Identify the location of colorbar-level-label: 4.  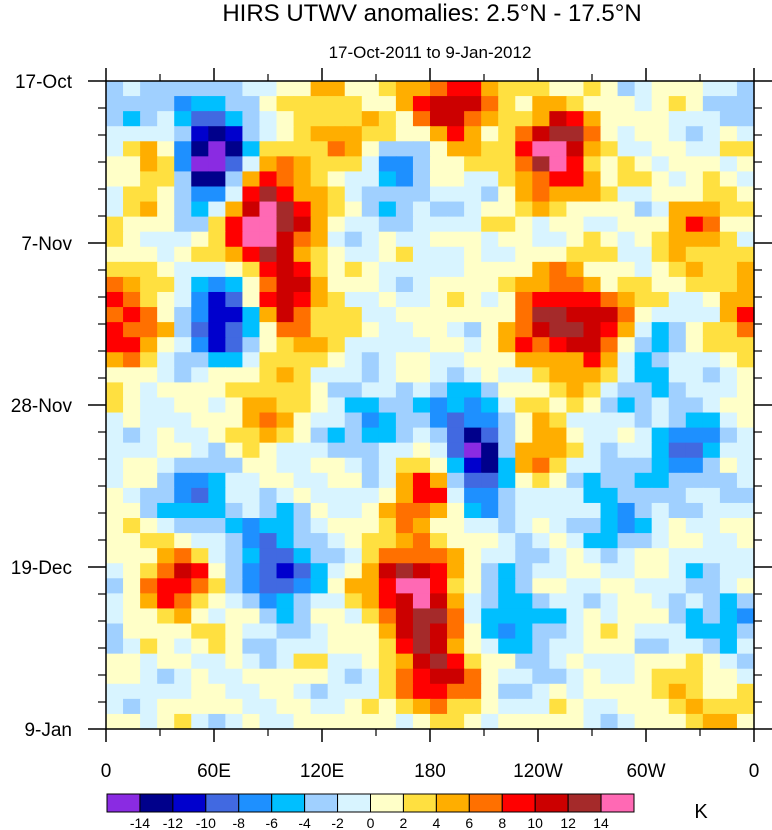
(436, 822).